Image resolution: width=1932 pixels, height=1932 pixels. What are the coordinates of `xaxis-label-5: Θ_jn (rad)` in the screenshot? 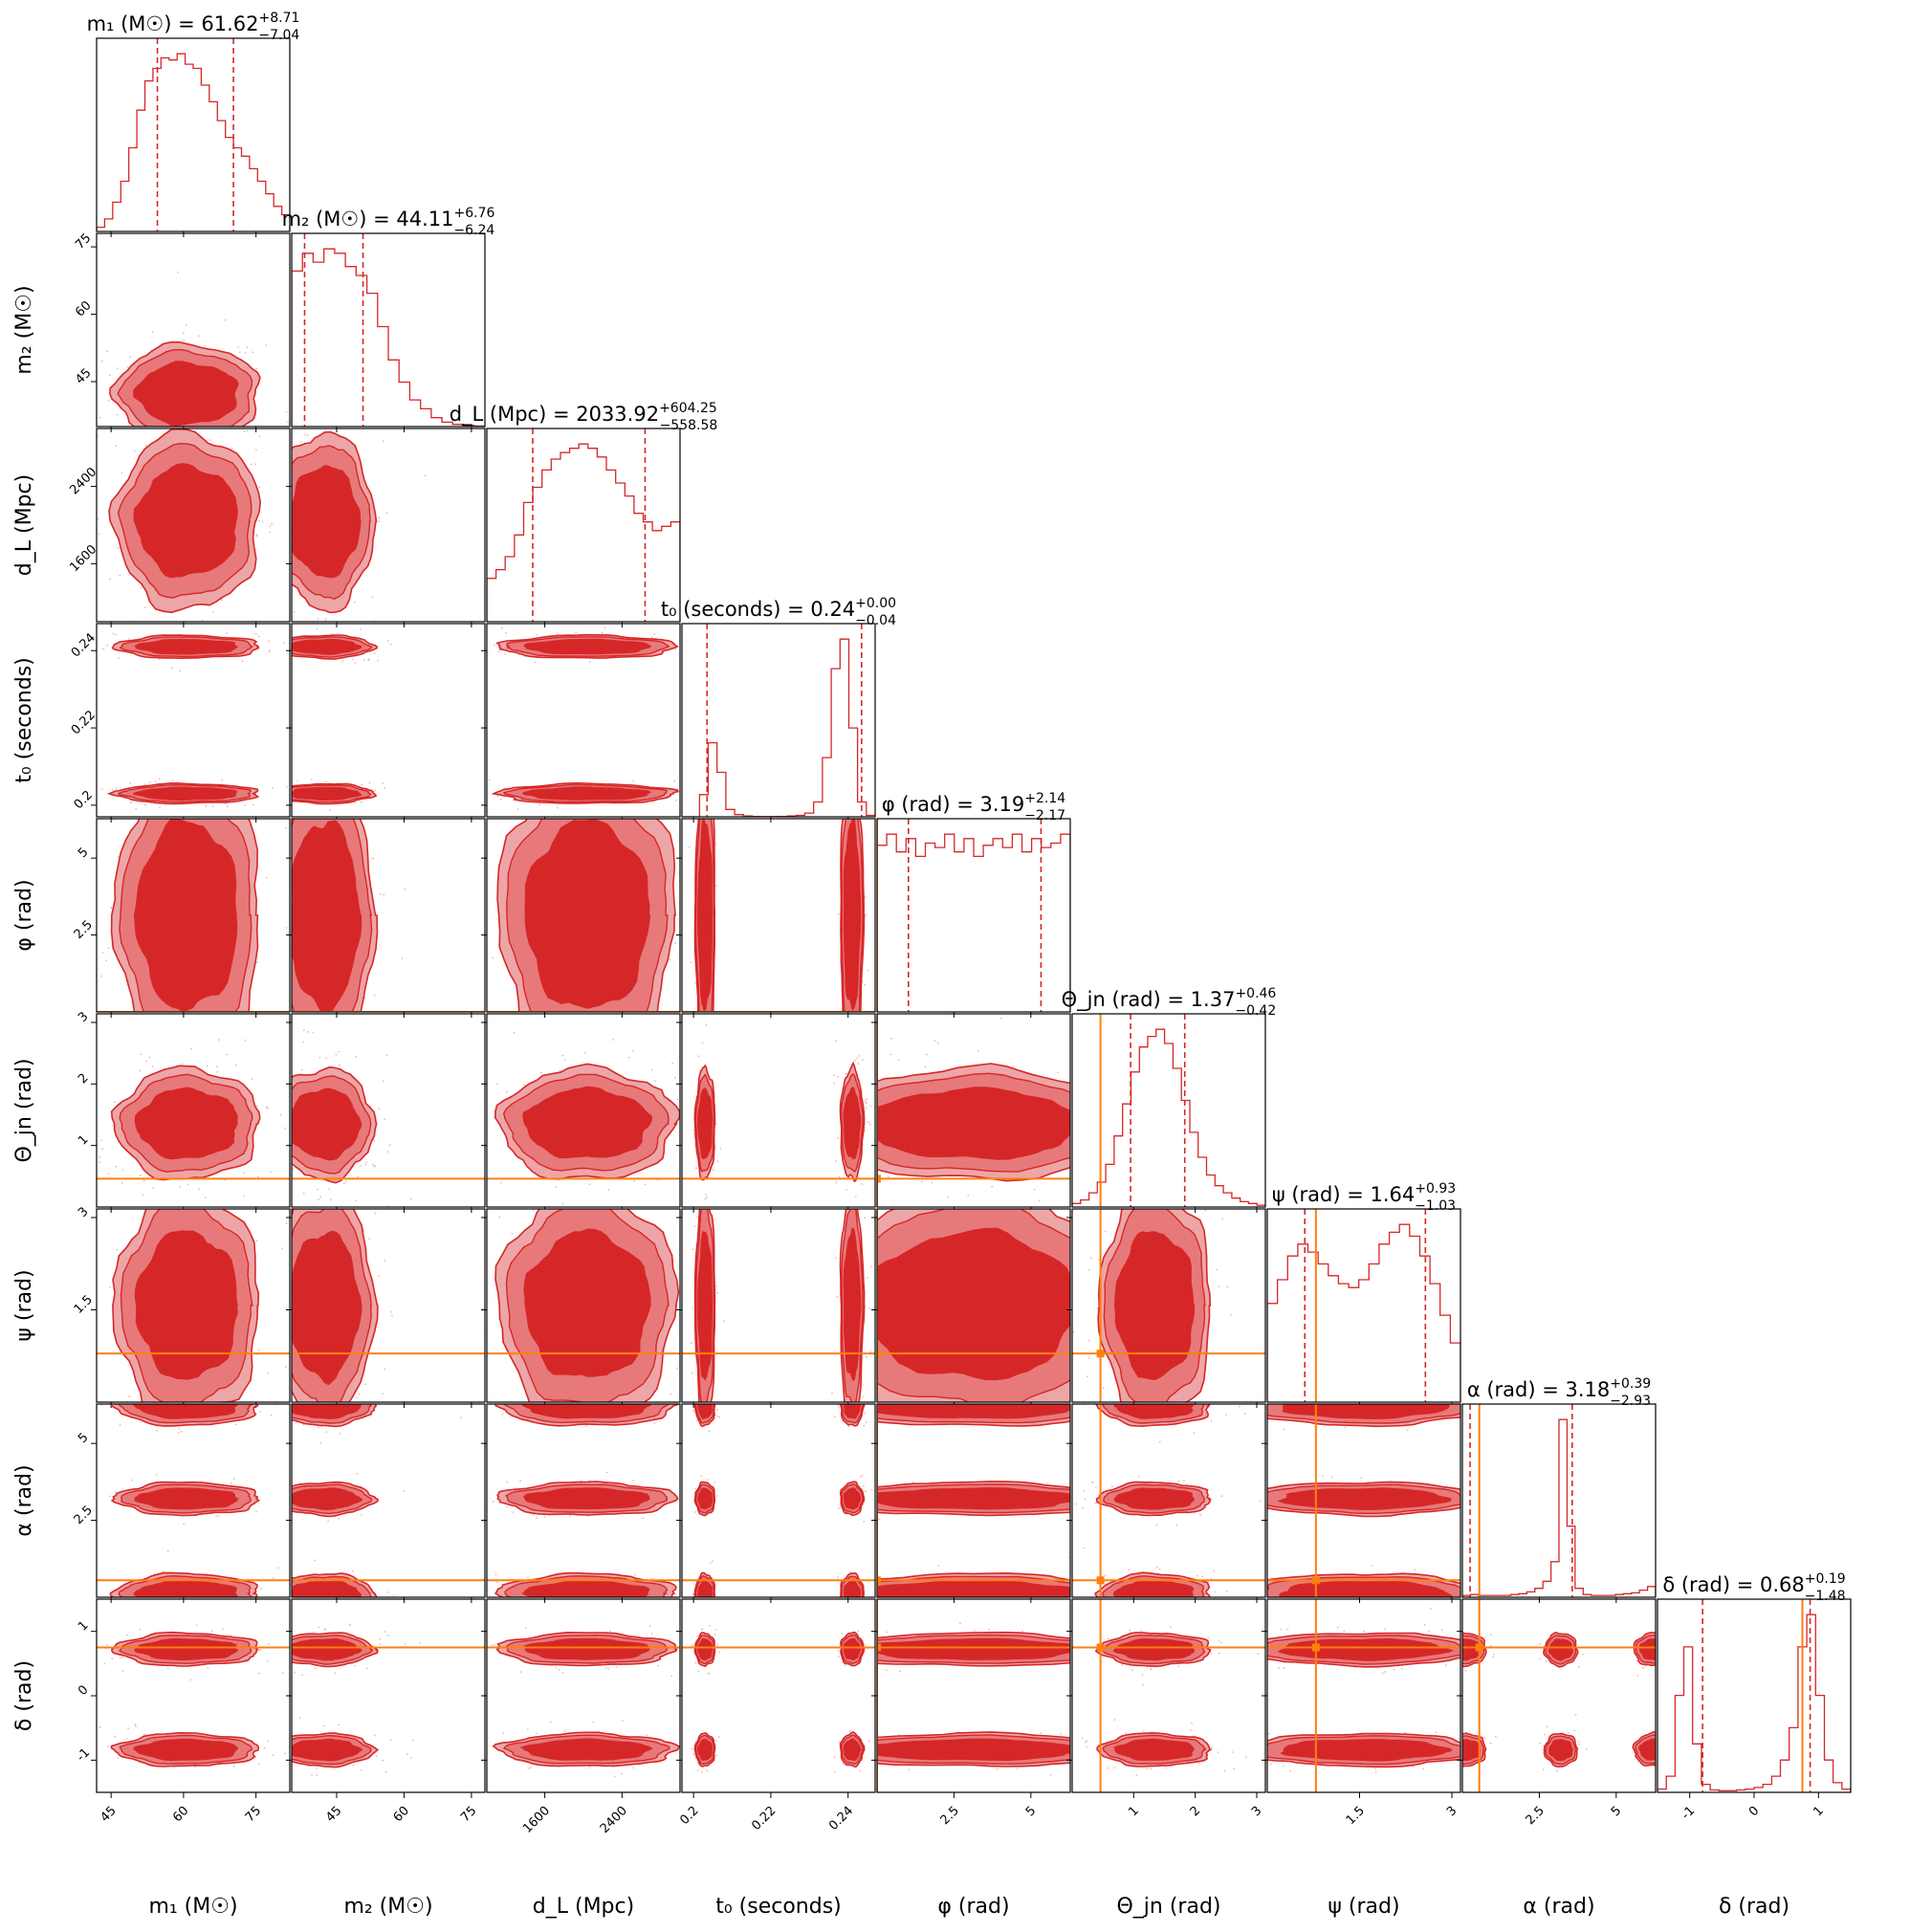 It's located at (1168, 1907).